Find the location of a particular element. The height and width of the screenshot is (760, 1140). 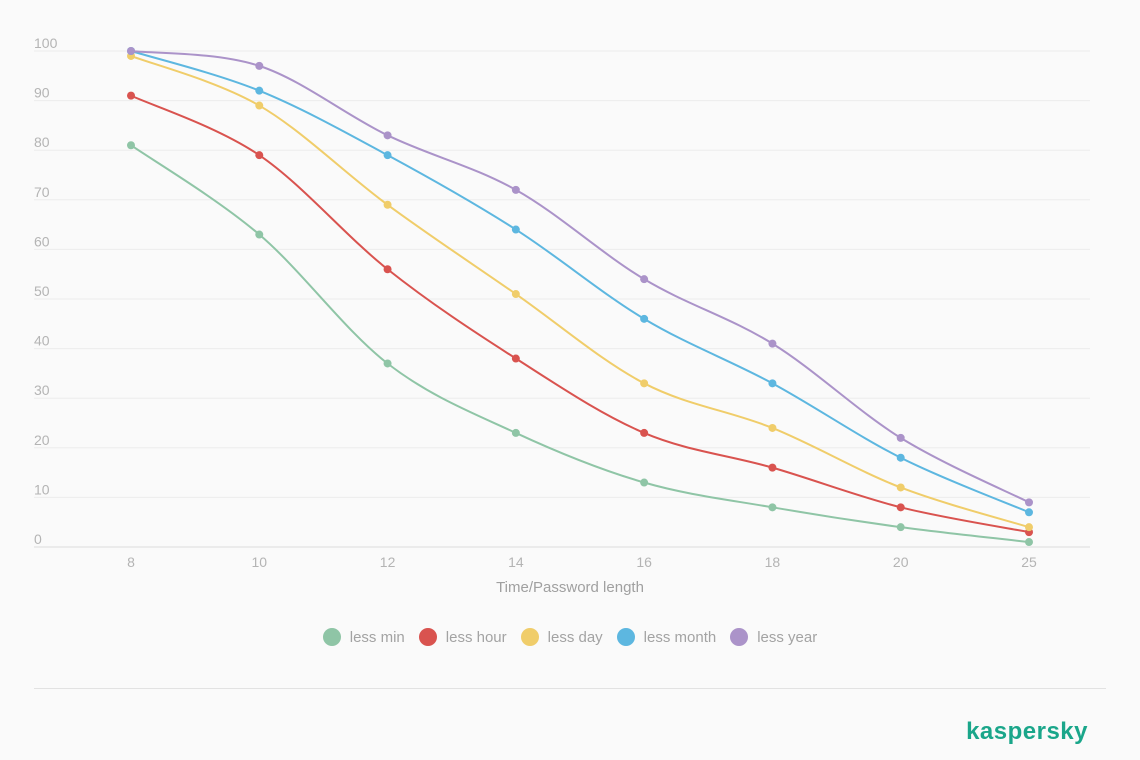

legend-label: less min is located at coordinates (377, 637).